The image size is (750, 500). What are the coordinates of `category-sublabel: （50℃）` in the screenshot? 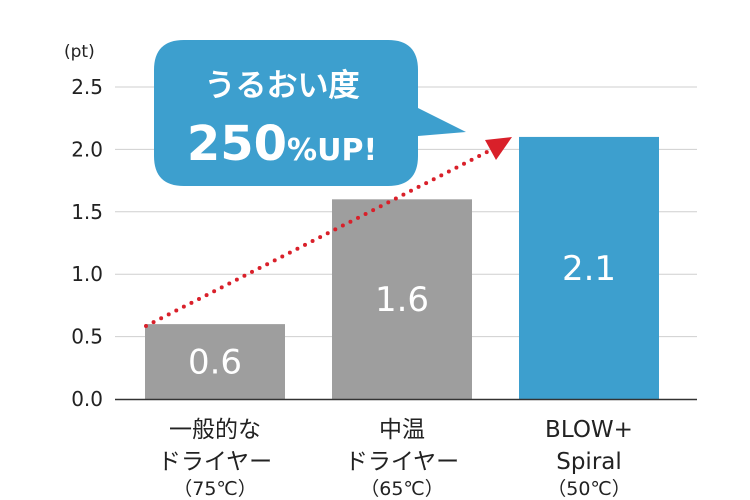 It's located at (589, 489).